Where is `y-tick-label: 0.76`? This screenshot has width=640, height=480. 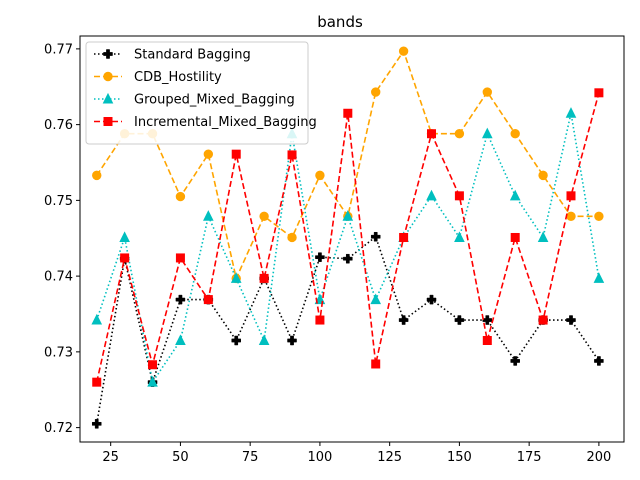
y-tick-label: 0.76 is located at coordinates (58, 125).